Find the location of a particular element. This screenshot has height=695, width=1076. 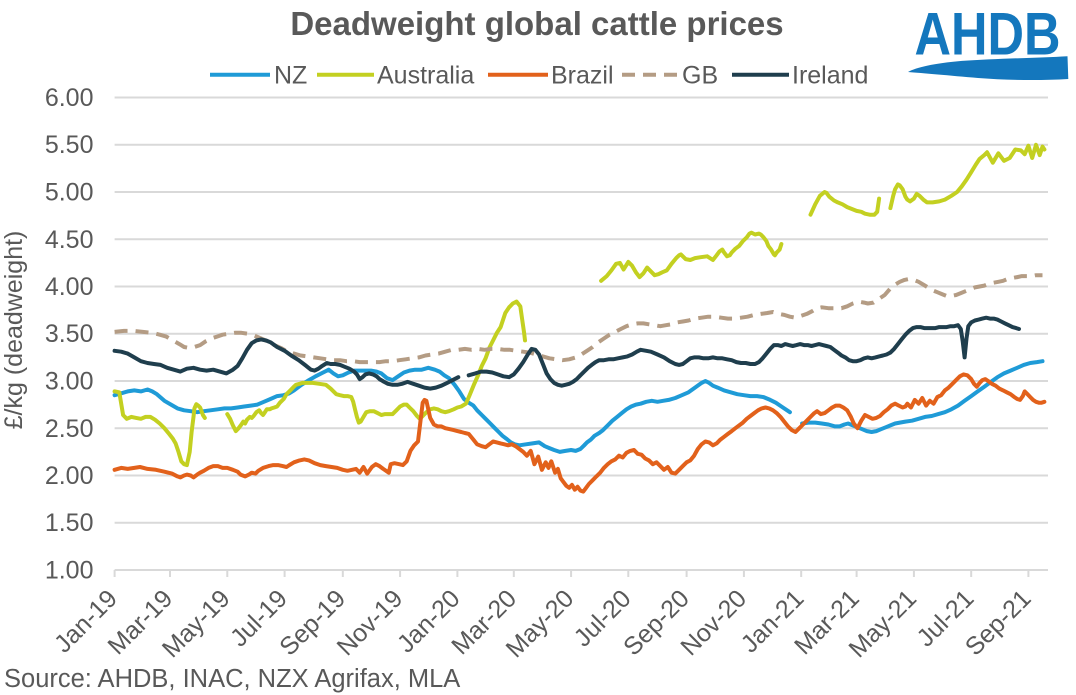

svg-text: 1.50 is located at coordinates (69, 523).